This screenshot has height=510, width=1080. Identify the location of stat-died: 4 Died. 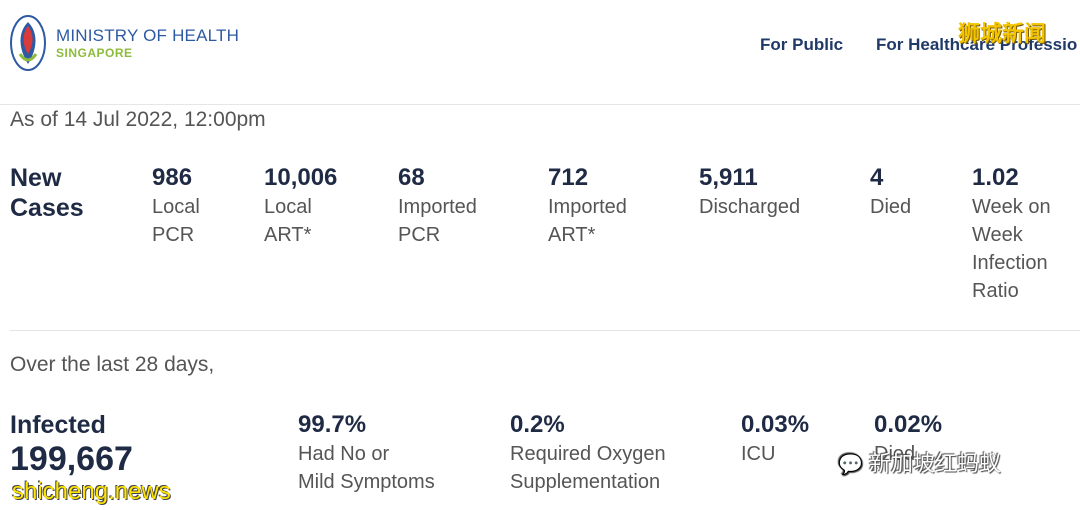
(890, 192).